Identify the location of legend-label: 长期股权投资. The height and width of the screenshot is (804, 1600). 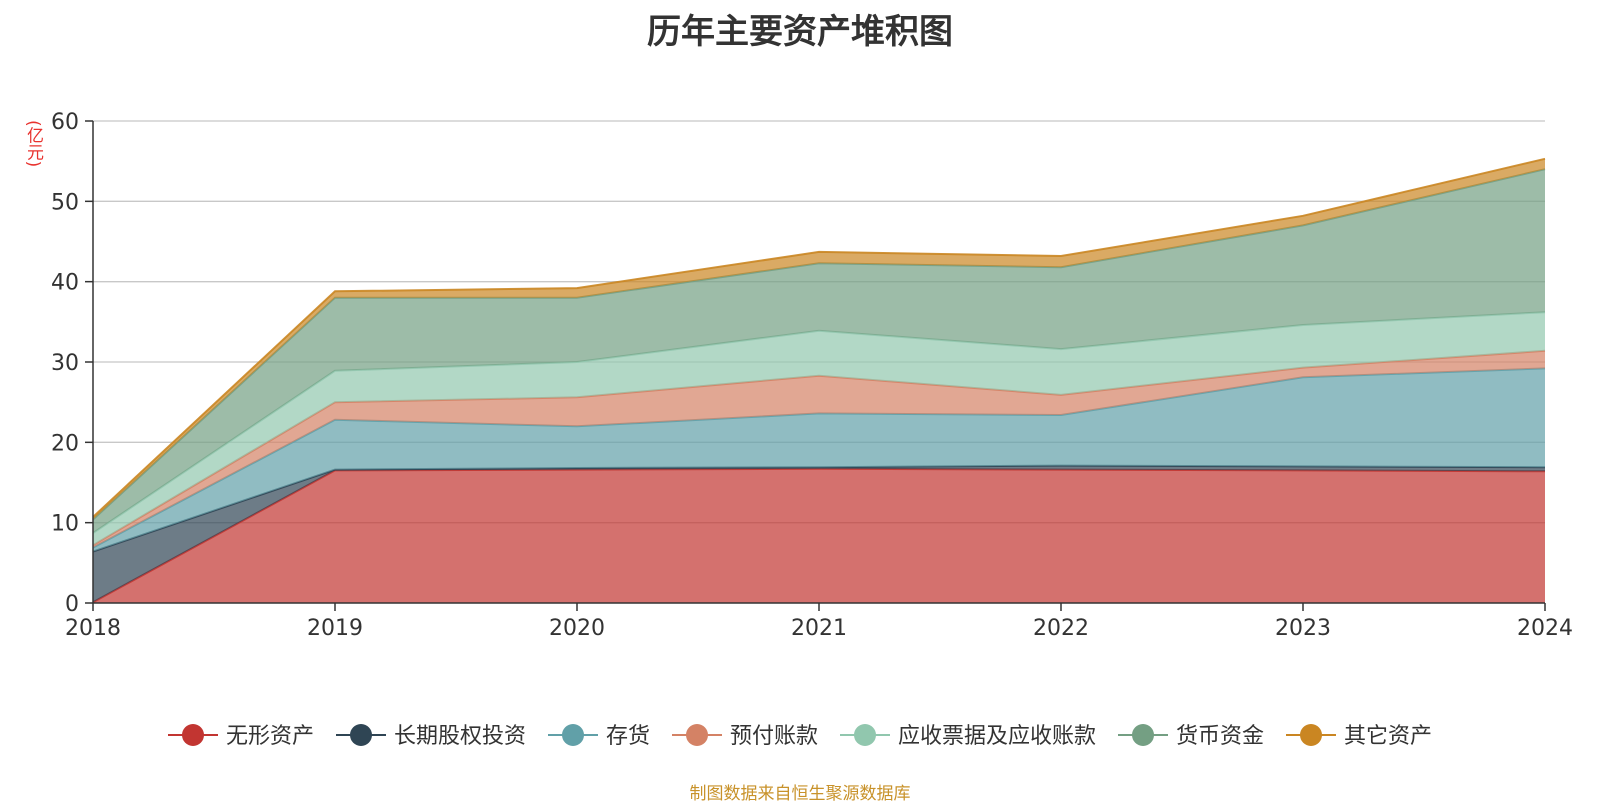
(460, 736).